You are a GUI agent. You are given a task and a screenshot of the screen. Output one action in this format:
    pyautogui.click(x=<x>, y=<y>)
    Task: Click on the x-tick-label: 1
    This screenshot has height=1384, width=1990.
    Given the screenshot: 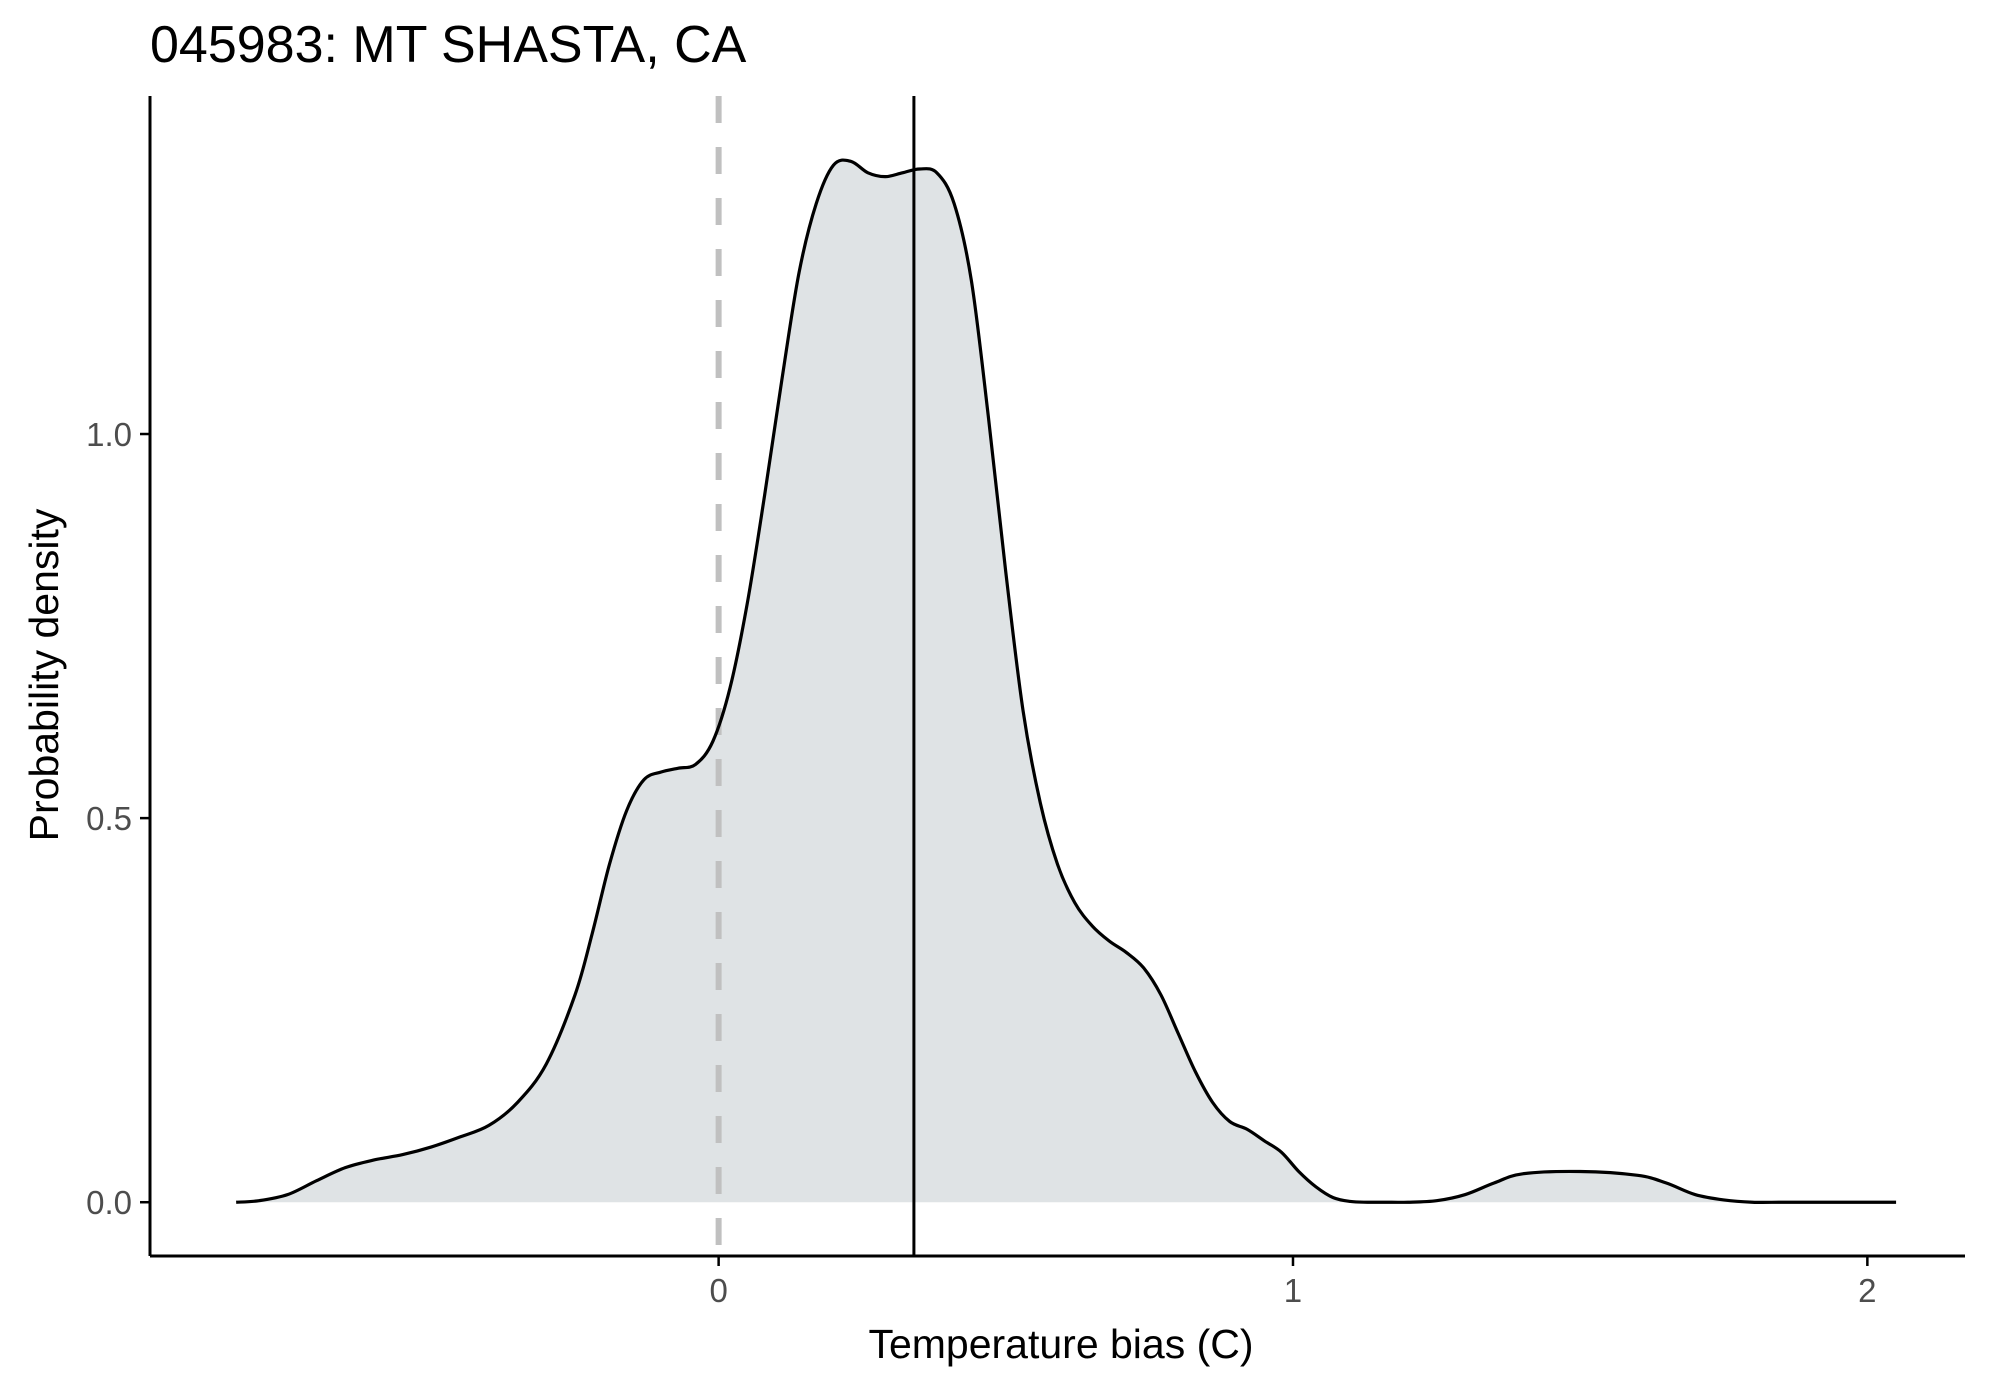 What is the action you would take?
    pyautogui.click(x=1293, y=1290)
    